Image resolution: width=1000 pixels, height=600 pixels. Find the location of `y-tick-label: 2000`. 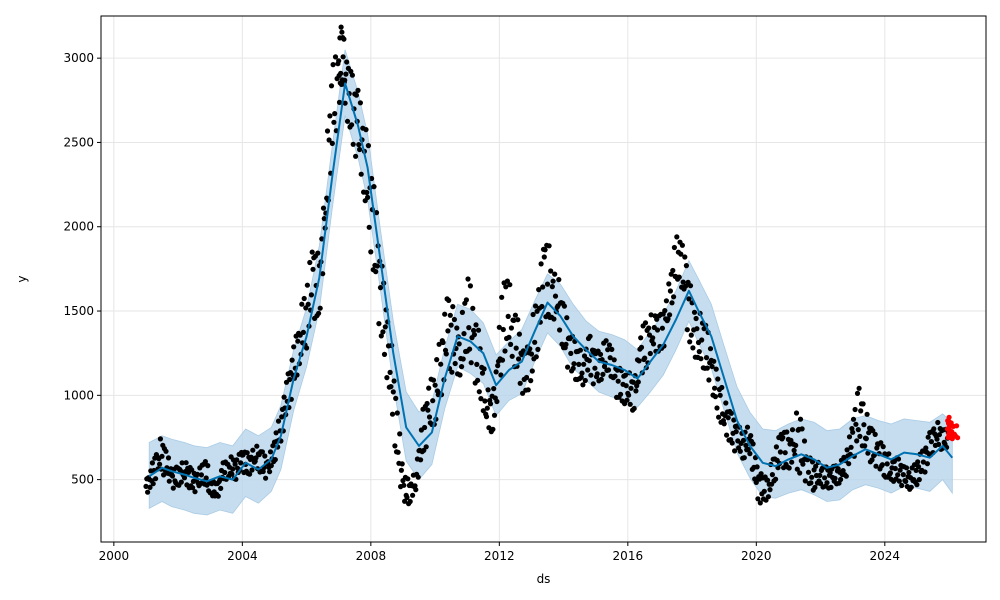

y-tick-label: 2000 is located at coordinates (78, 227).